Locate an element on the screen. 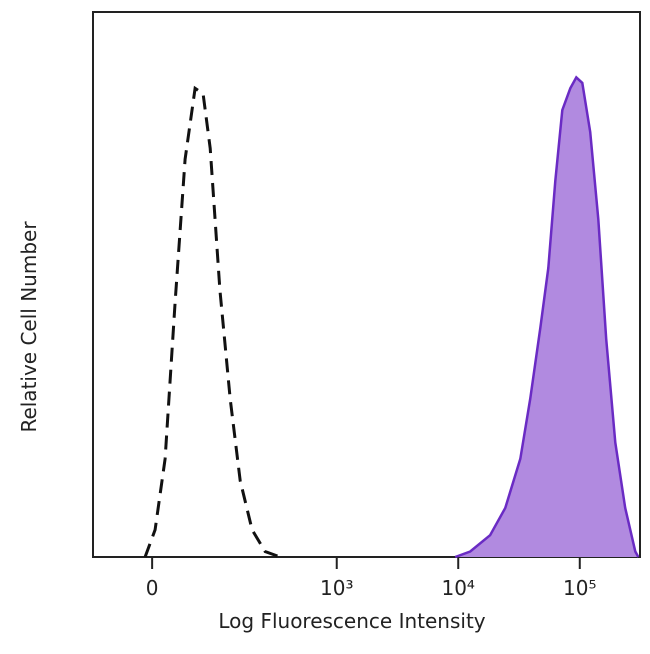 The width and height of the screenshot is (650, 654). x-tick-label: 10³ is located at coordinates (336, 588).